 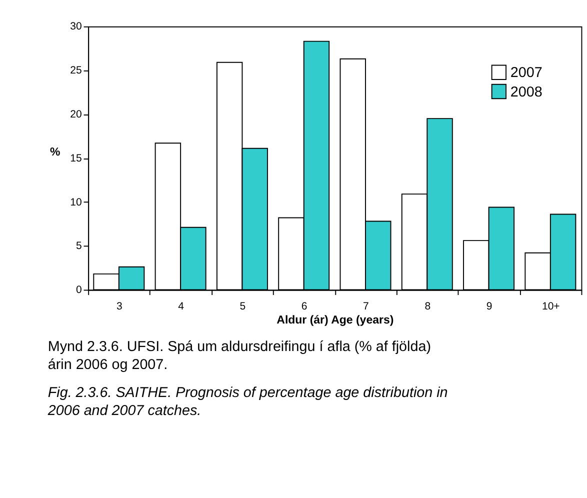 I want to click on x-tick-label: 8, so click(x=427, y=306).